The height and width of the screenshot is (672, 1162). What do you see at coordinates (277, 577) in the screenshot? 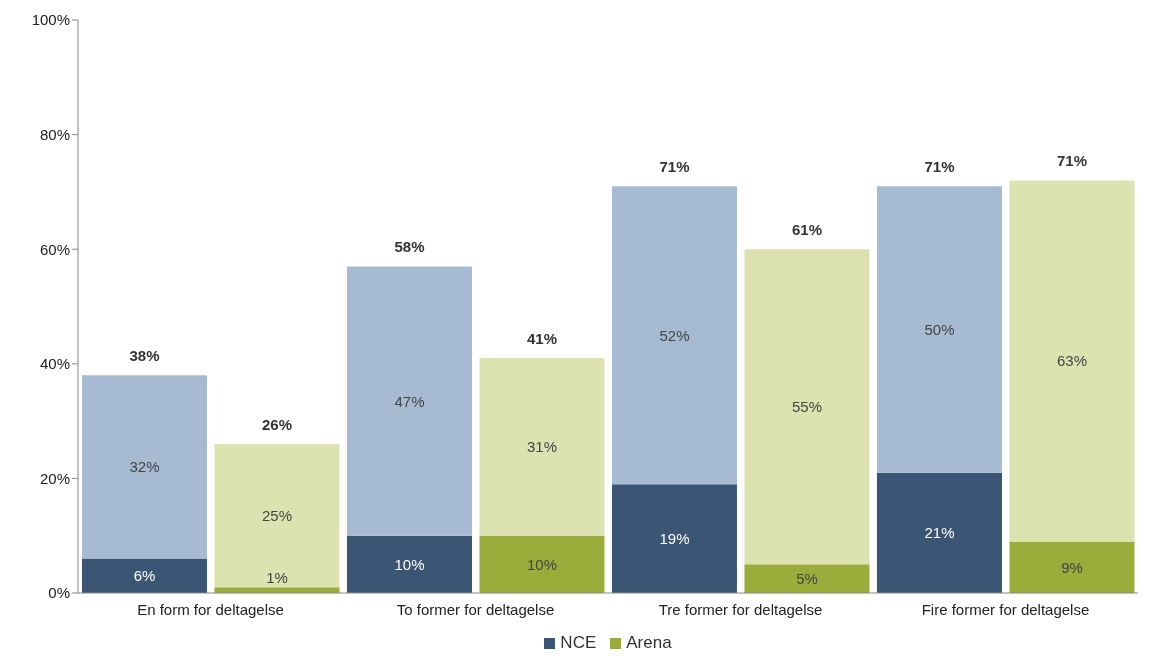
I see `data-label: 1%` at bounding box center [277, 577].